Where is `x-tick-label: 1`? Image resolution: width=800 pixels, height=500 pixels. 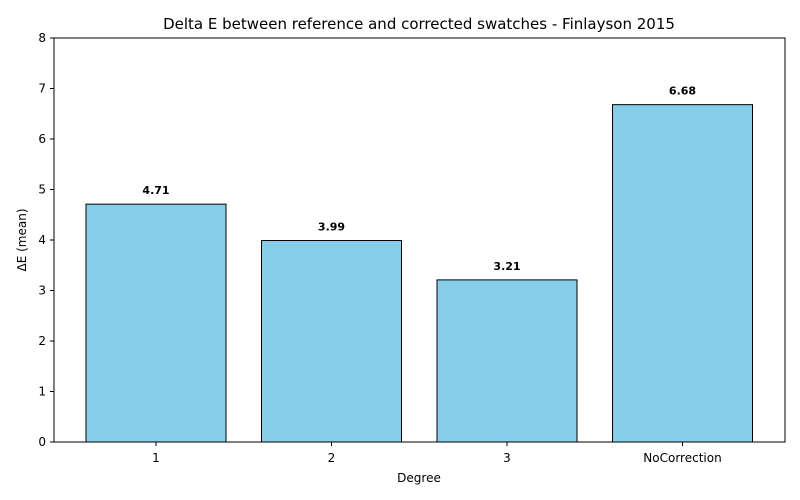 x-tick-label: 1 is located at coordinates (156, 458).